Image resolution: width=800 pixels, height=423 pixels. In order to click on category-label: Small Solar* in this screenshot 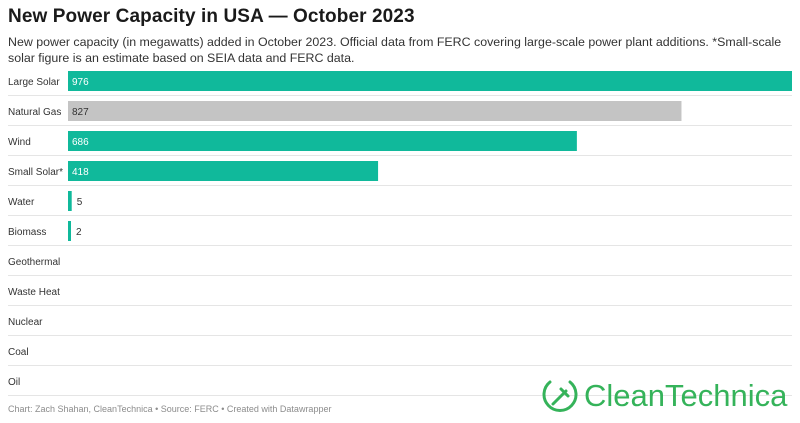, I will do `click(35, 172)`.